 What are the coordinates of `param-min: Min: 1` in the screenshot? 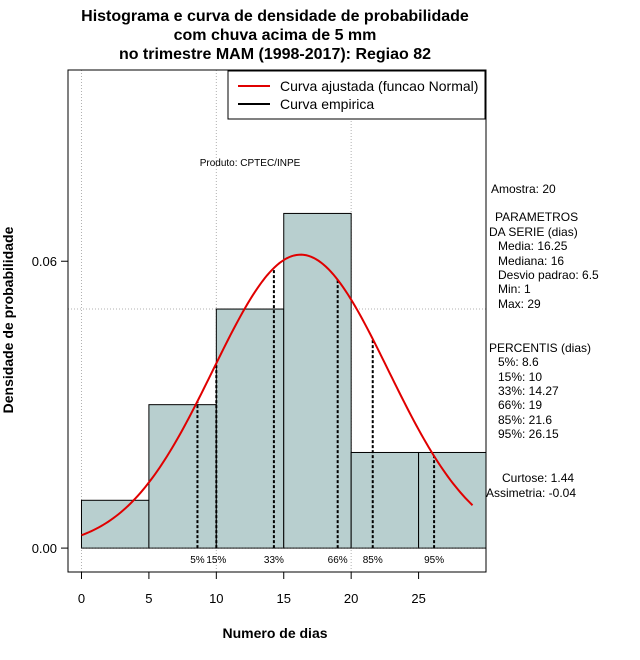 It's located at (514, 289).